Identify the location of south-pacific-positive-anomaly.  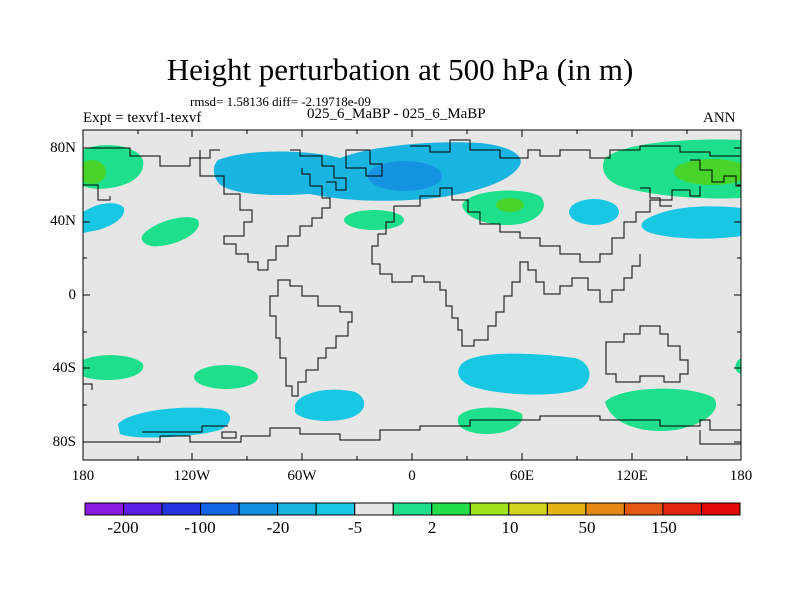
(226, 377).